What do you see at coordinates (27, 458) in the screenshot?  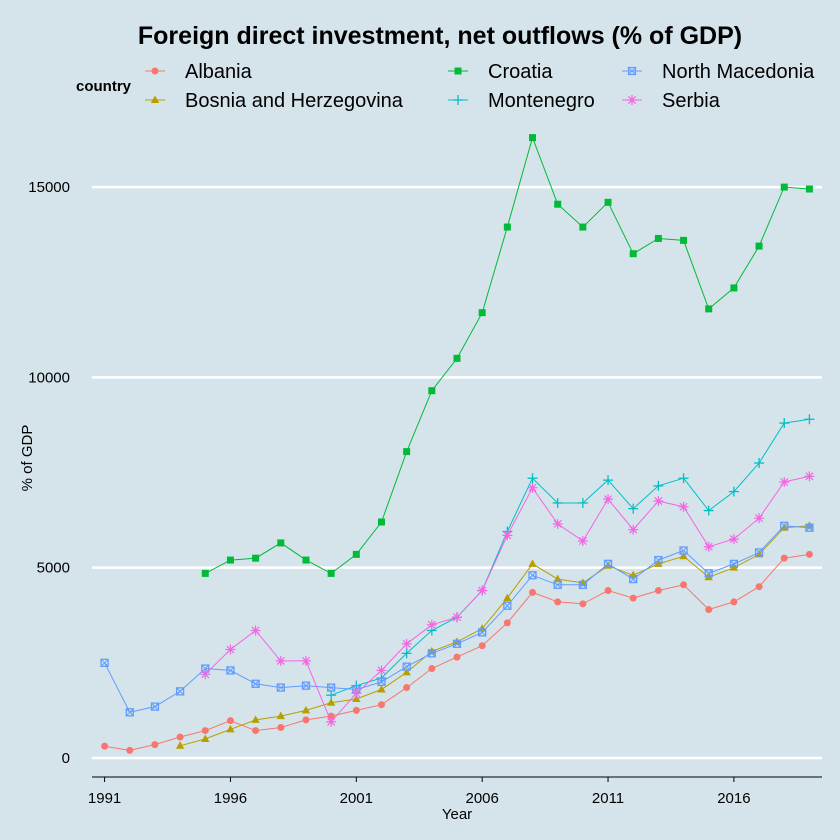 I see `y-axis-label: % of GDP` at bounding box center [27, 458].